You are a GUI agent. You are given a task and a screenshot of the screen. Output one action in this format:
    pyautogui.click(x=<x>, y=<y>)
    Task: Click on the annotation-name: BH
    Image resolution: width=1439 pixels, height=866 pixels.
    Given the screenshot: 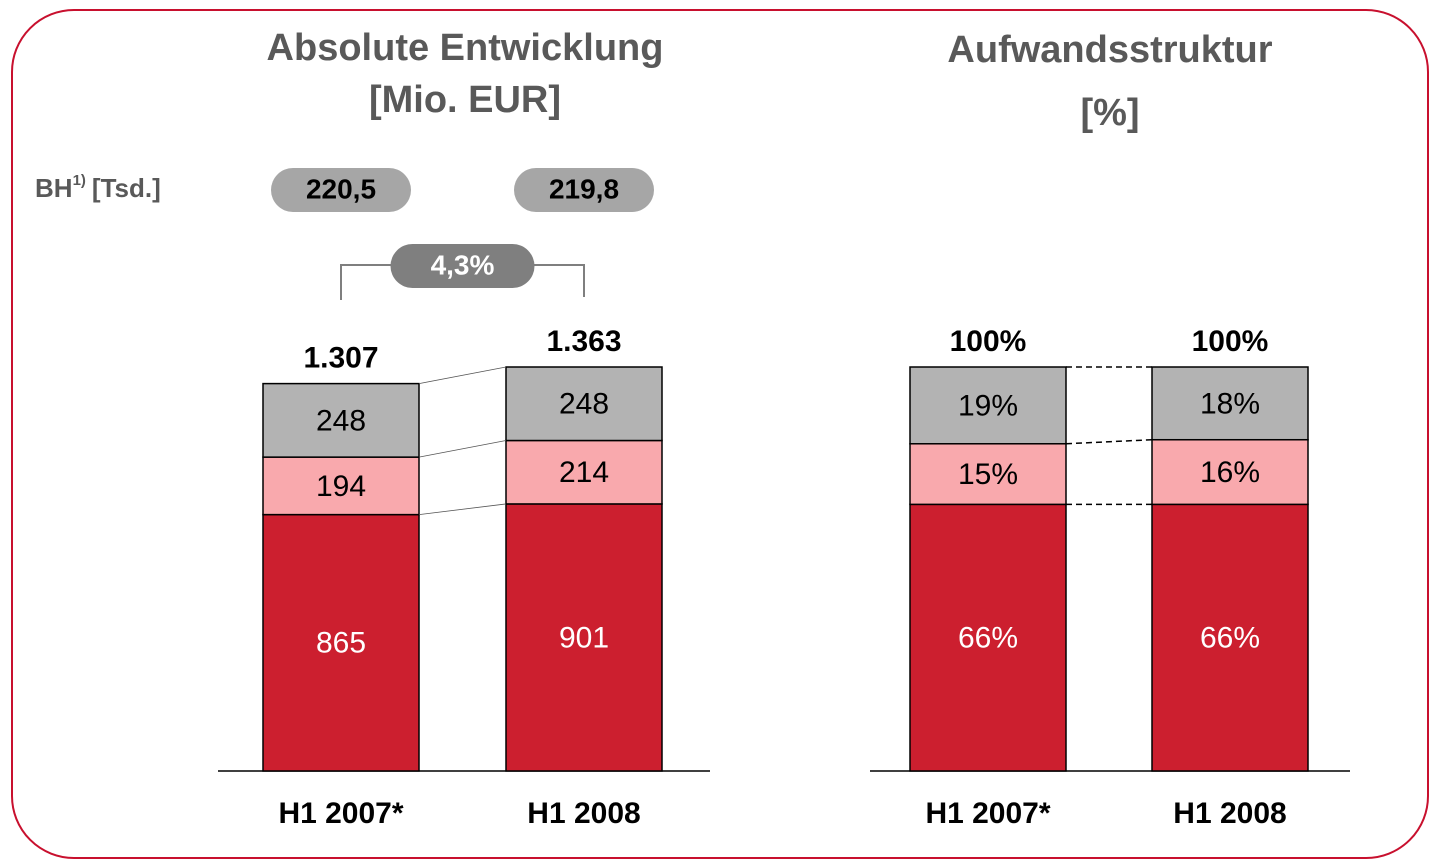 What is the action you would take?
    pyautogui.click(x=54, y=188)
    